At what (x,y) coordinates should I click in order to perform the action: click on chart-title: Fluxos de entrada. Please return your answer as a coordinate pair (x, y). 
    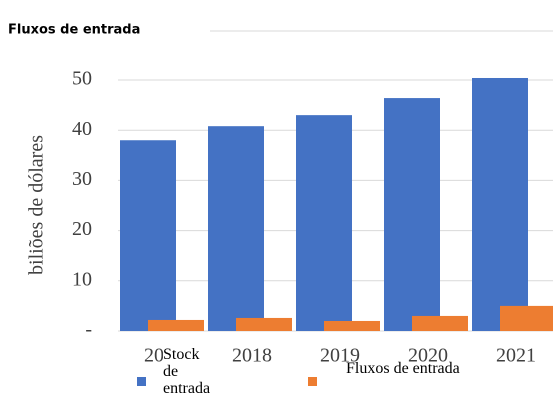
    Looking at the image, I should click on (74, 30).